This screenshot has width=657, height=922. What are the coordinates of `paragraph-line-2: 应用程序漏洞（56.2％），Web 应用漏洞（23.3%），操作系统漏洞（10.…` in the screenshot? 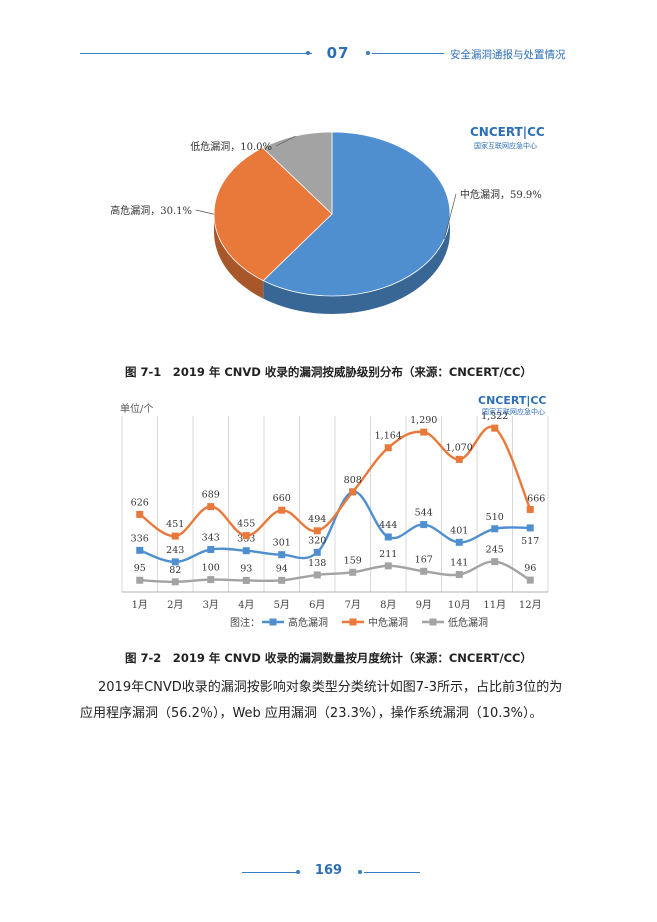 It's located at (311, 713).